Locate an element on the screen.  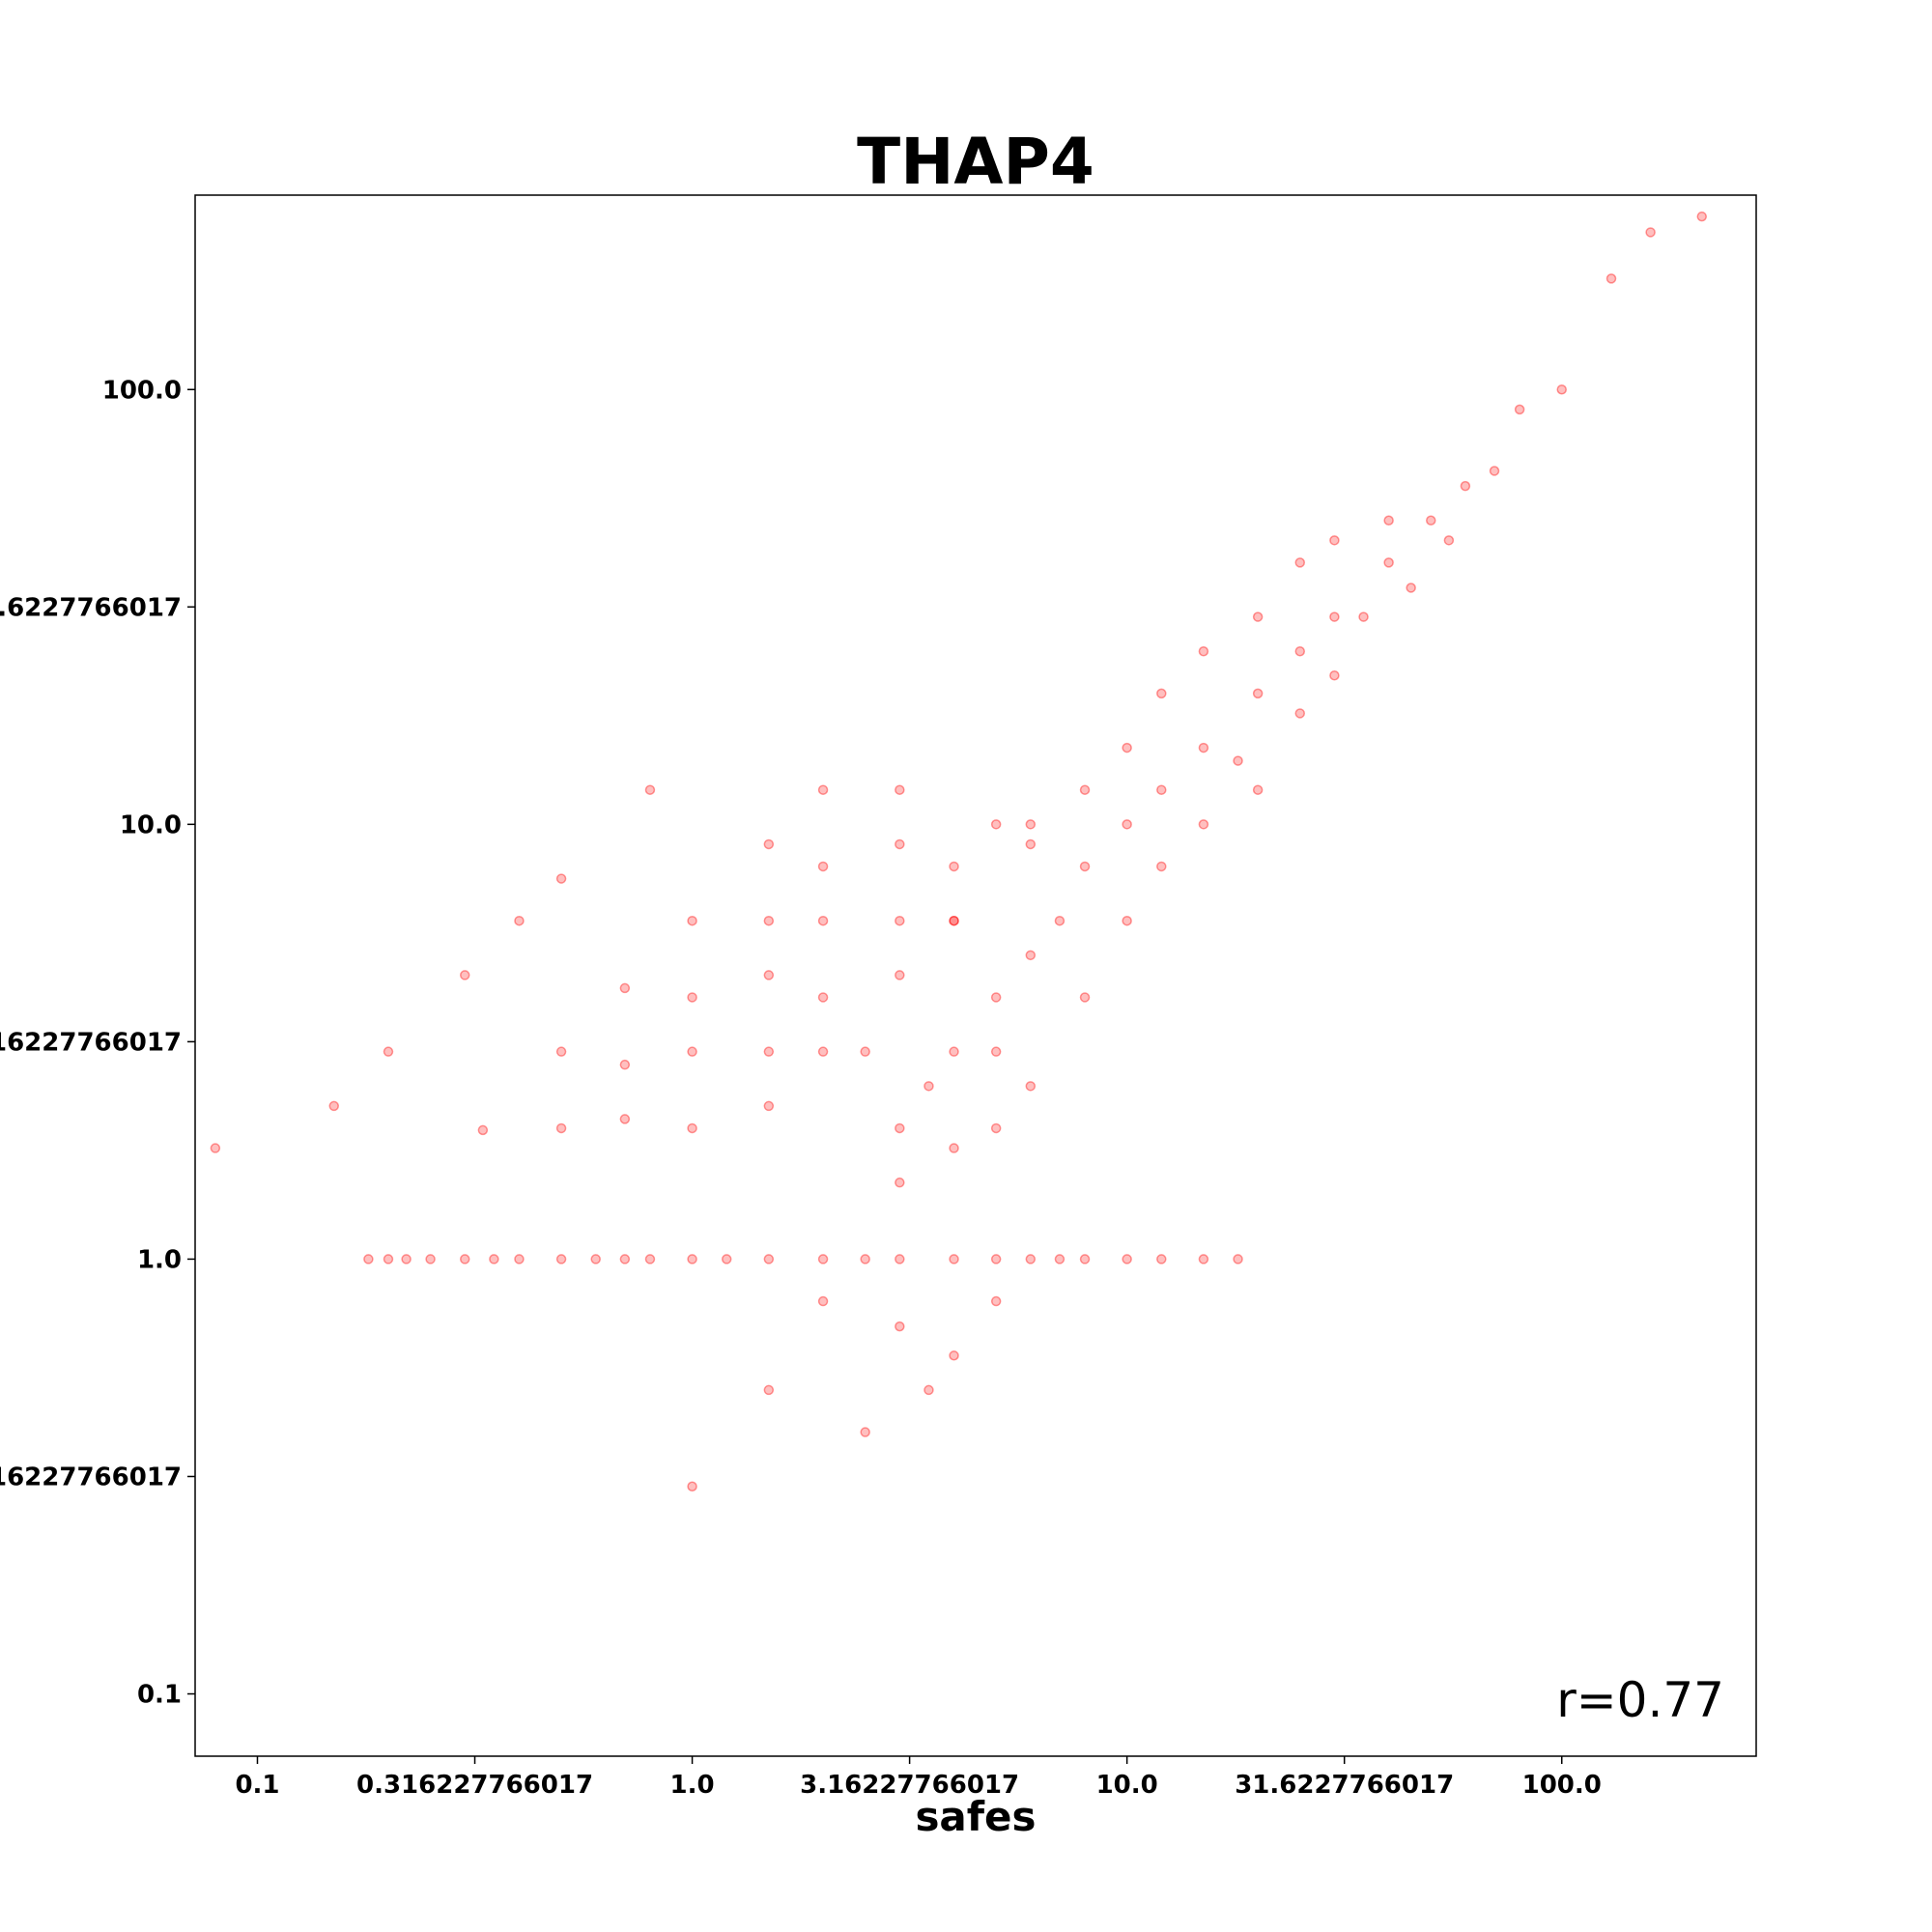
x-tick-label: 31.6227766017 is located at coordinates (1344, 1785).